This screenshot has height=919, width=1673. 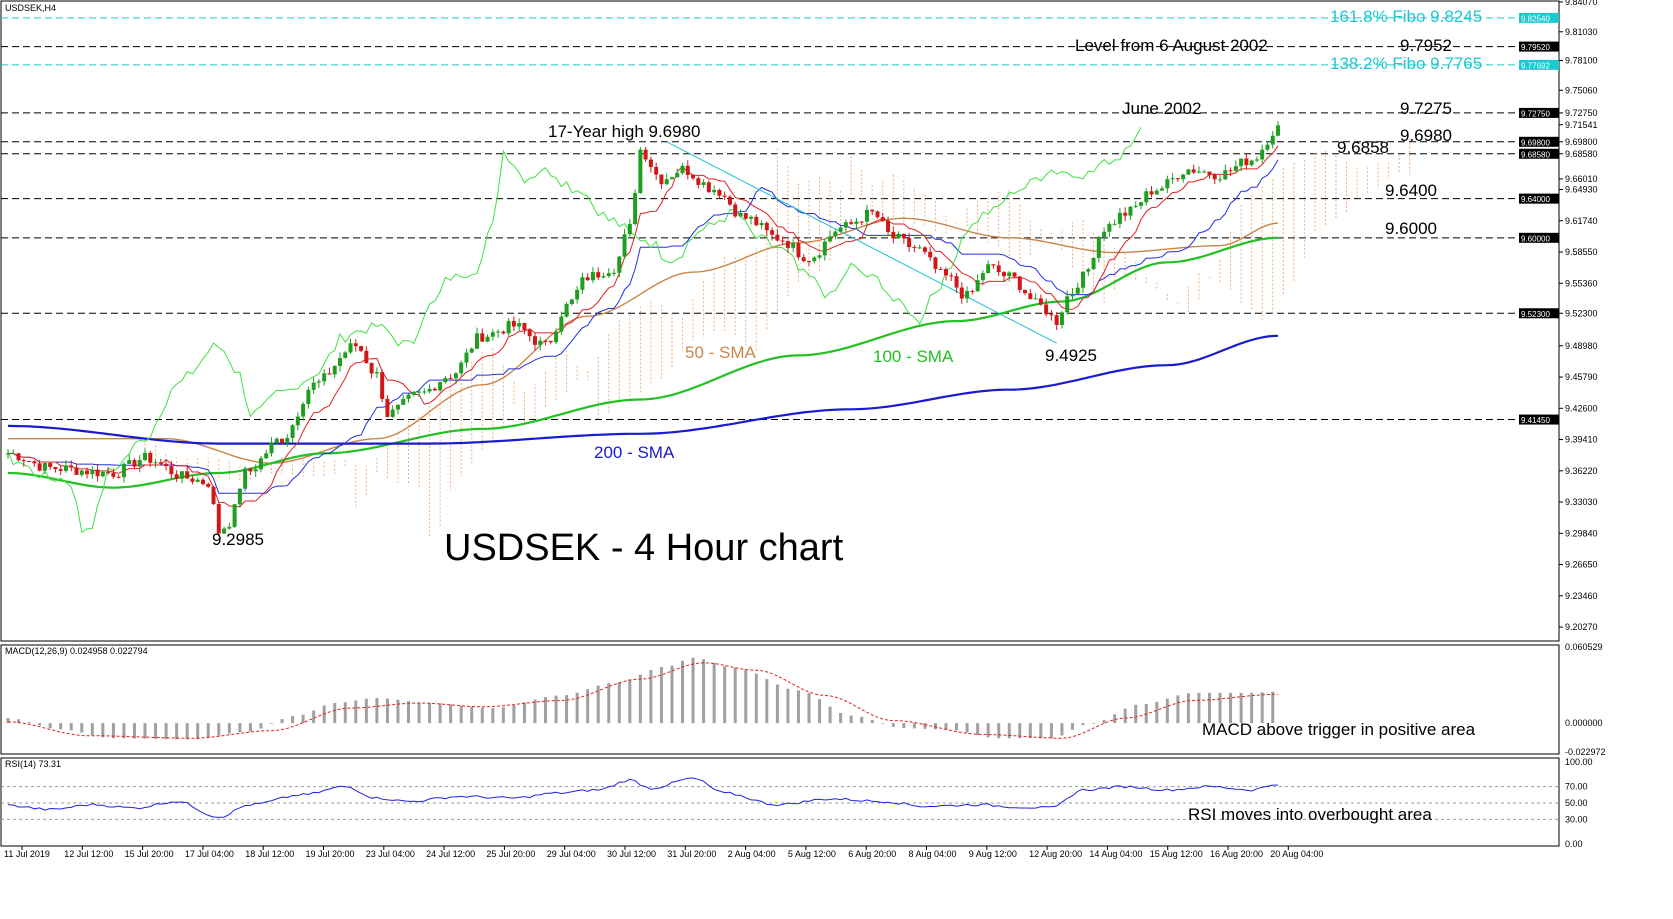 What do you see at coordinates (1576, 787) in the screenshot?
I see `rsi-tick-label: 70.00` at bounding box center [1576, 787].